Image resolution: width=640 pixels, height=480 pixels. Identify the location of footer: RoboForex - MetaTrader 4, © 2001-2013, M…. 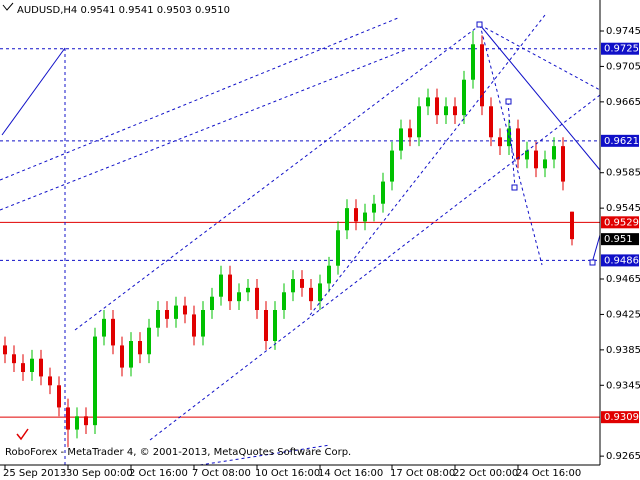
(178, 452).